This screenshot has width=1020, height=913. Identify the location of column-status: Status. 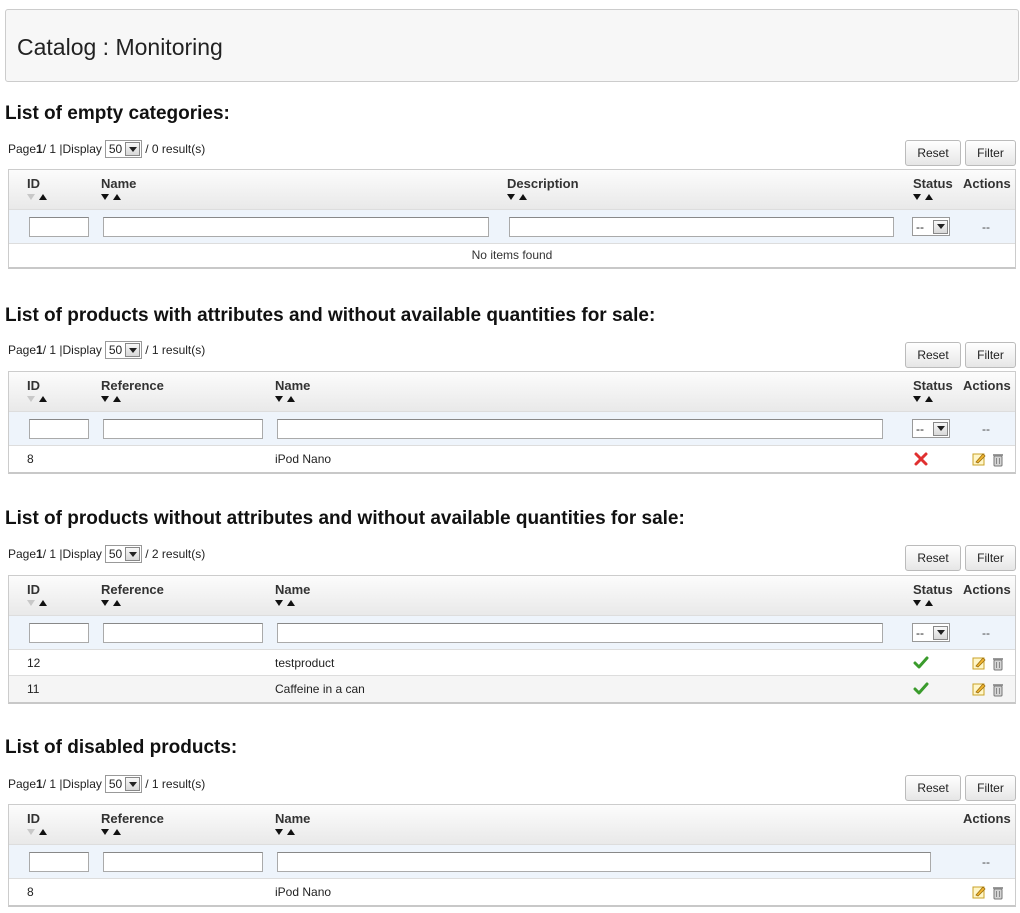
(933, 385).